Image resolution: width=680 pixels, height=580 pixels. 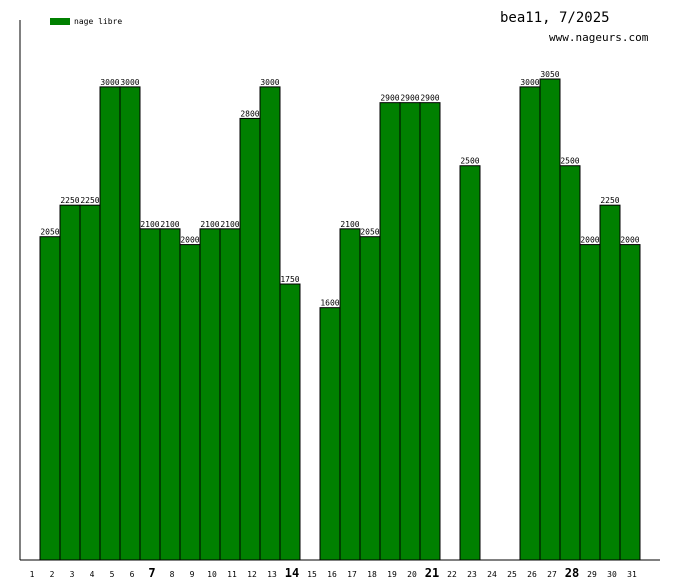 I want to click on value-label-day-18: 2050, so click(x=369, y=232).